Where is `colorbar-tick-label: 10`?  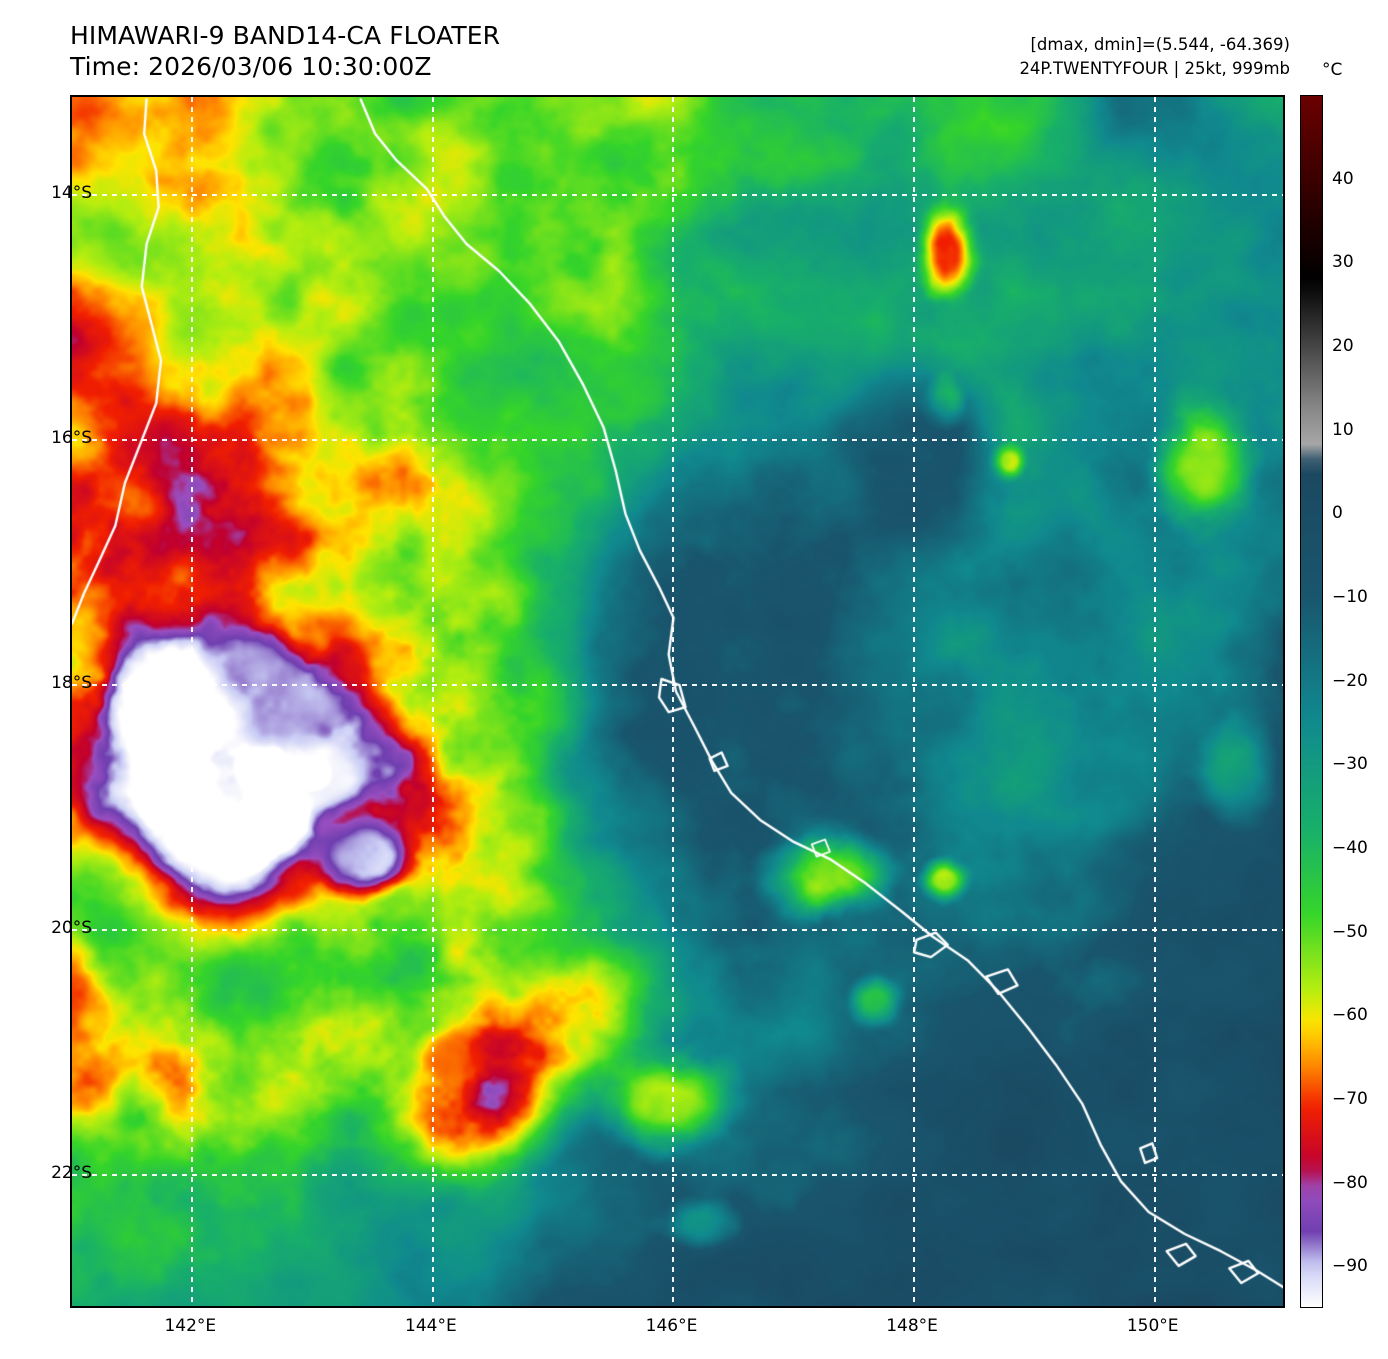 colorbar-tick-label: 10 is located at coordinates (1343, 429).